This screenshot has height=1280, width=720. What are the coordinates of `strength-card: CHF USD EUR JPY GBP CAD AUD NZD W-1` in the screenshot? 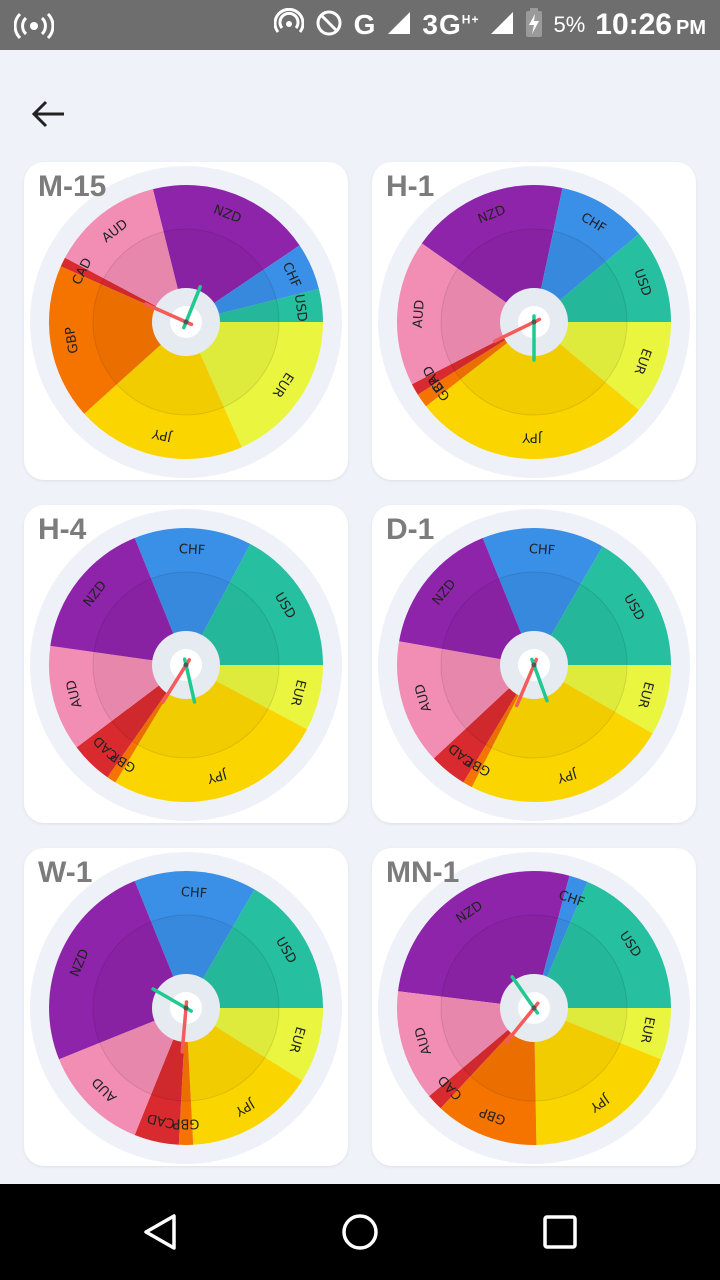 It's located at (186, 1007).